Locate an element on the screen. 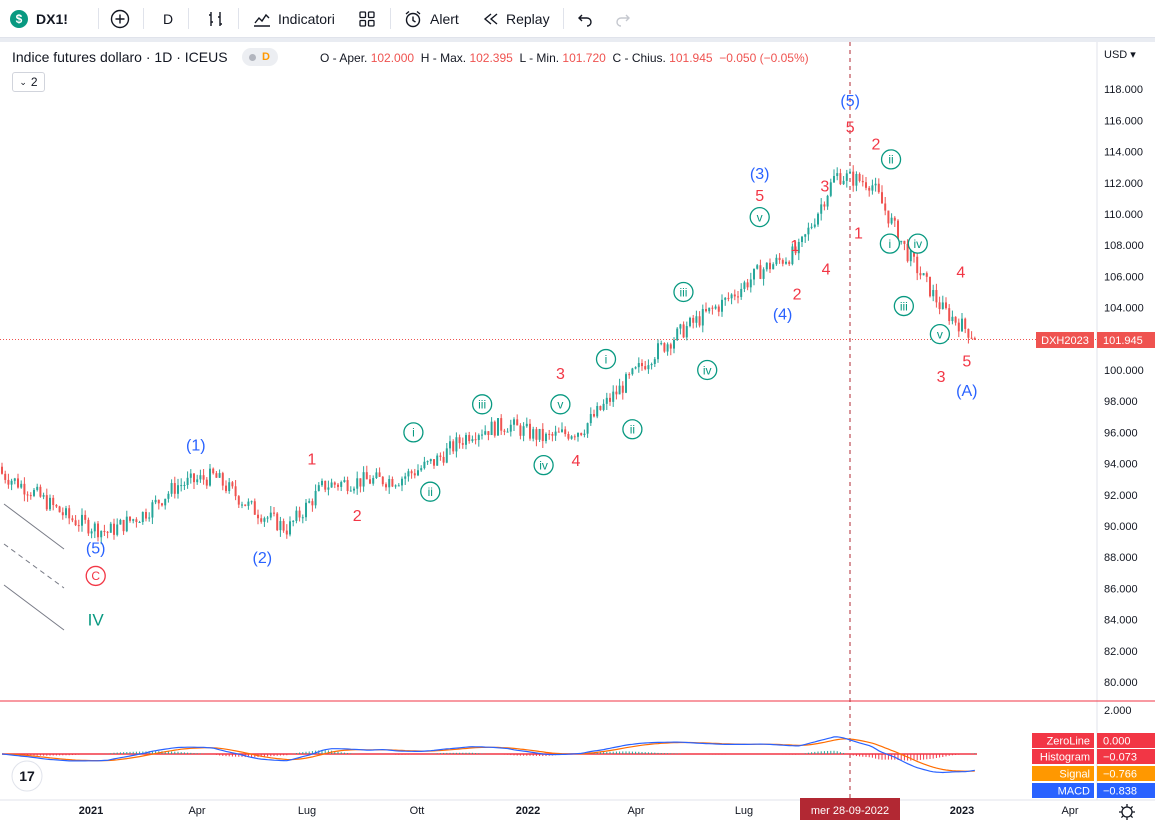 Image resolution: width=1155 pixels, height=831 pixels. redo-button is located at coordinates (623, 18).